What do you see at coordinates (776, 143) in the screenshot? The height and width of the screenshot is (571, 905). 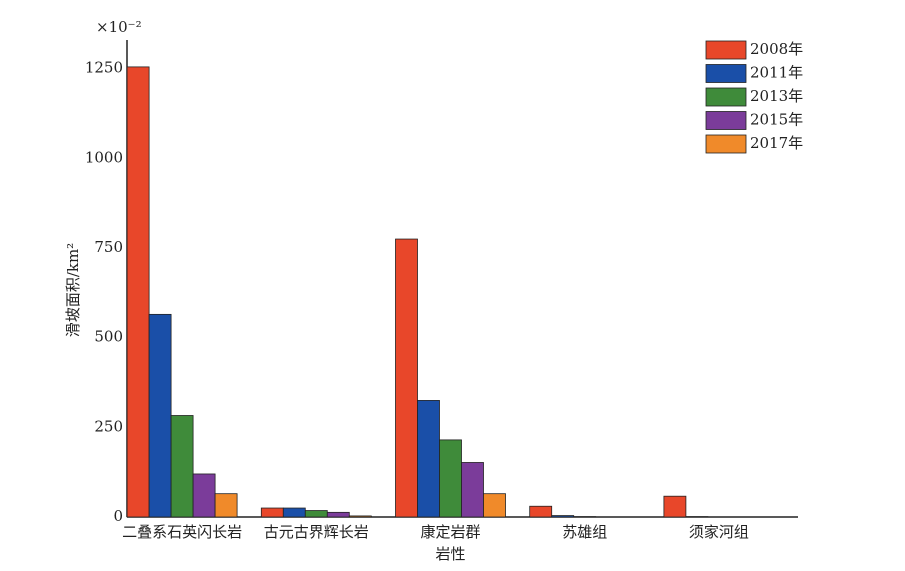 I see `legend-label: 2017年` at bounding box center [776, 143].